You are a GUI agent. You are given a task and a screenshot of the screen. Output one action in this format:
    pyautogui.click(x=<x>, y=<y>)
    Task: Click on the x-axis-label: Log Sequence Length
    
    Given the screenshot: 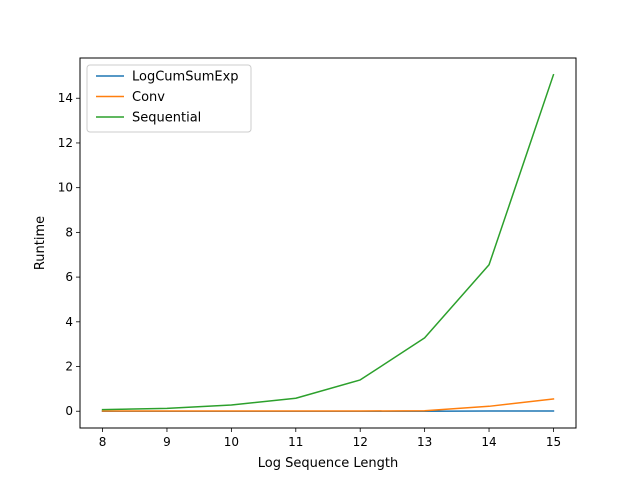 What is the action you would take?
    pyautogui.click(x=328, y=463)
    